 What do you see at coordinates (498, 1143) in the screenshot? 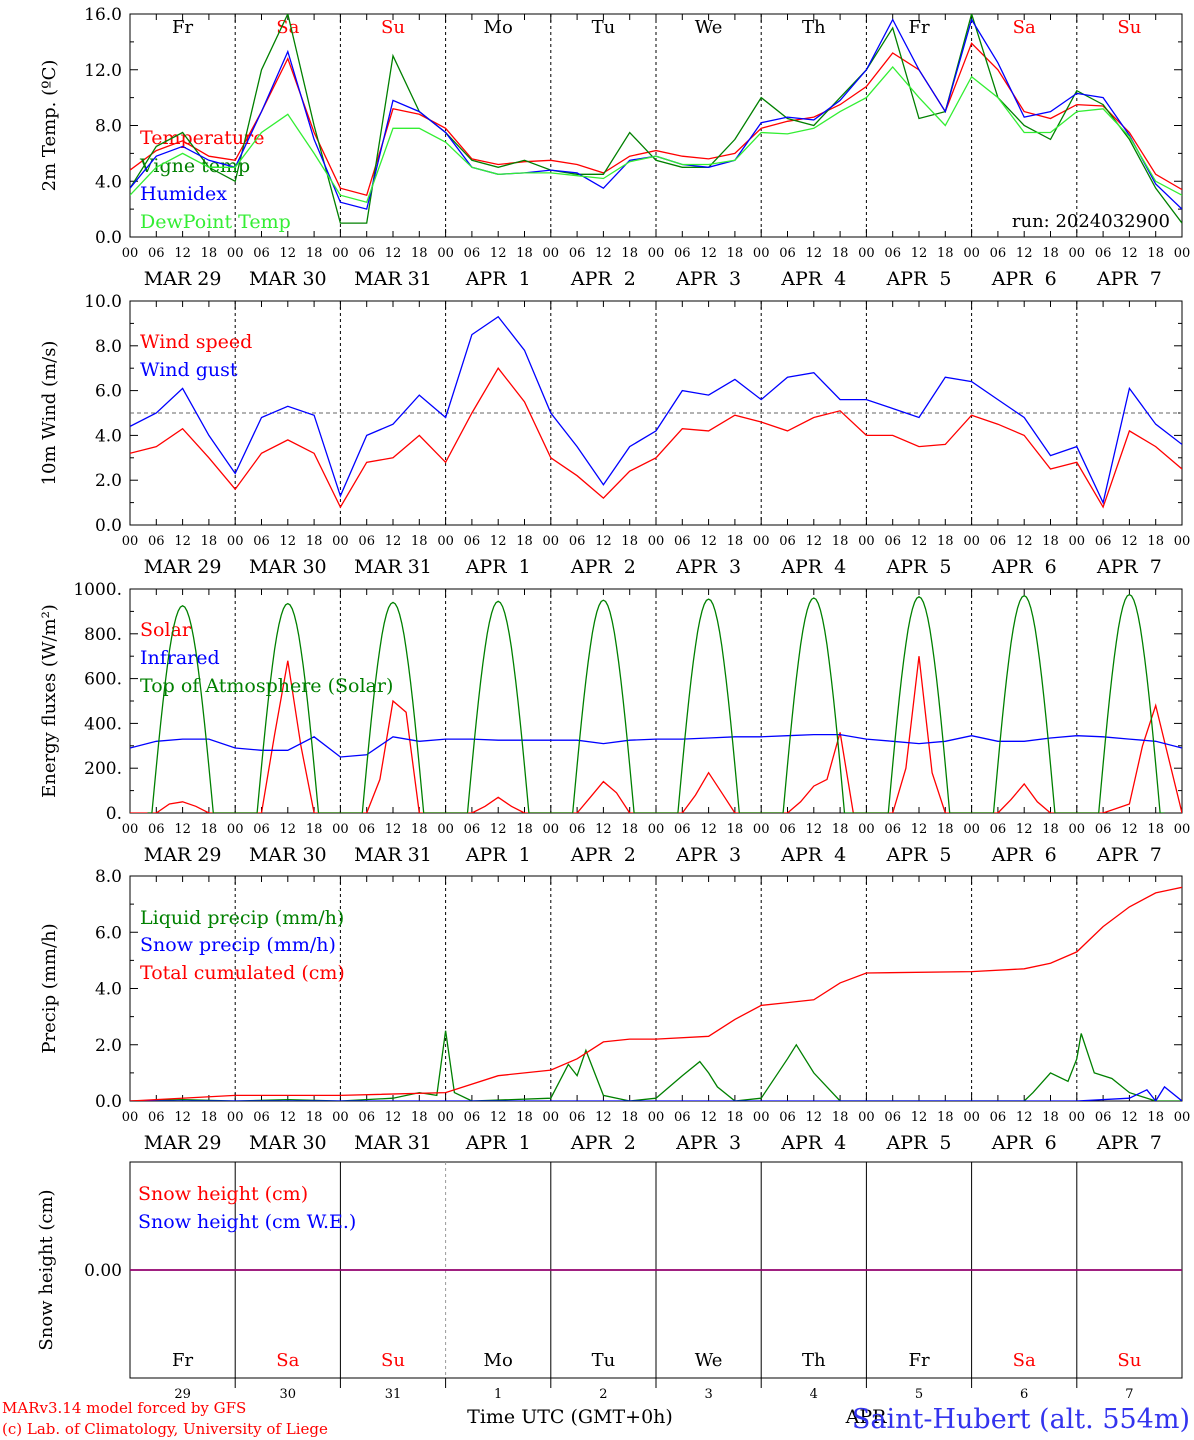
I see `panel4-date-label: APR 1` at bounding box center [498, 1143].